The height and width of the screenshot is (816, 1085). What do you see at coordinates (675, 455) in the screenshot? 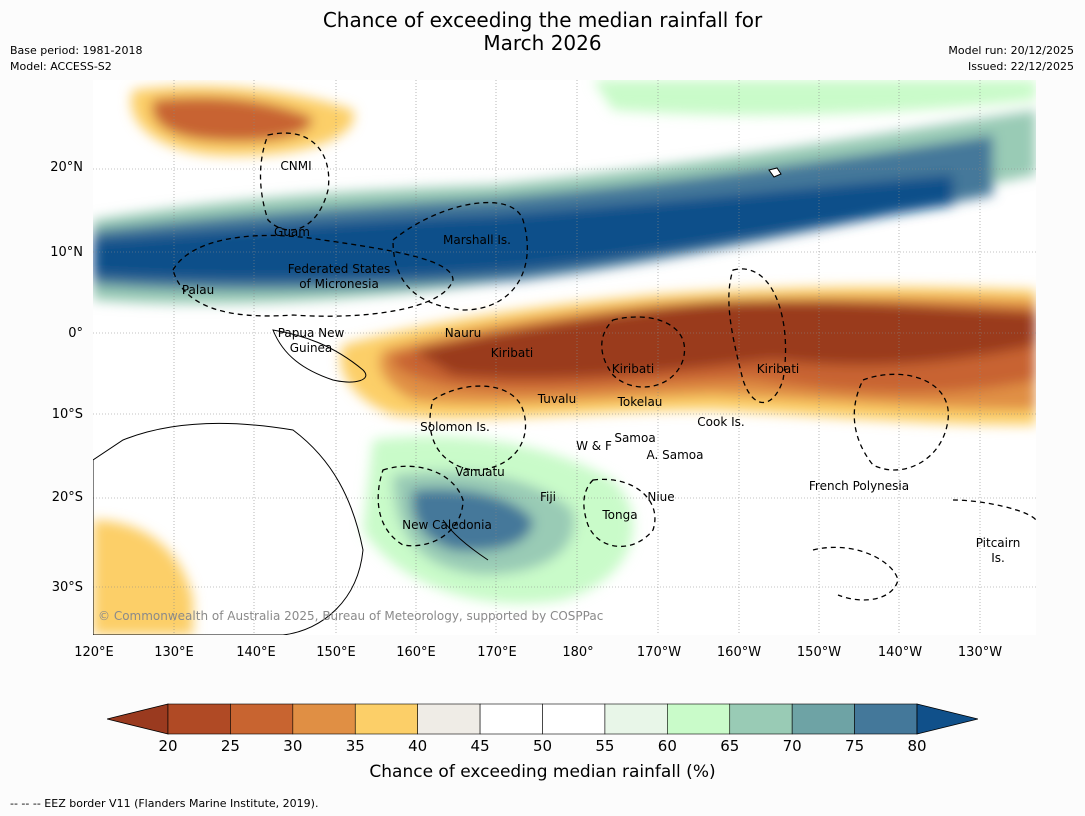
I see `place-label: A. Samoa` at bounding box center [675, 455].